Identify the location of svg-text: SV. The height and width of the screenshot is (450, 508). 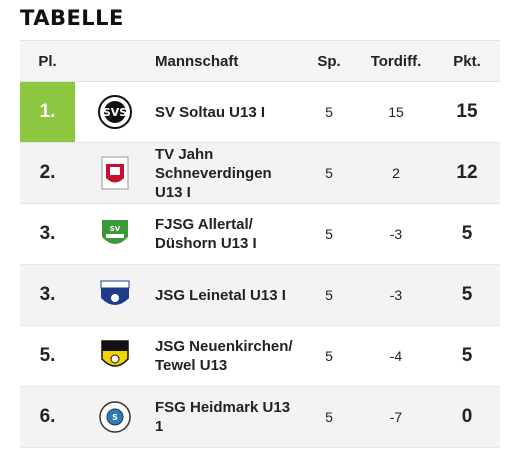
(115, 229).